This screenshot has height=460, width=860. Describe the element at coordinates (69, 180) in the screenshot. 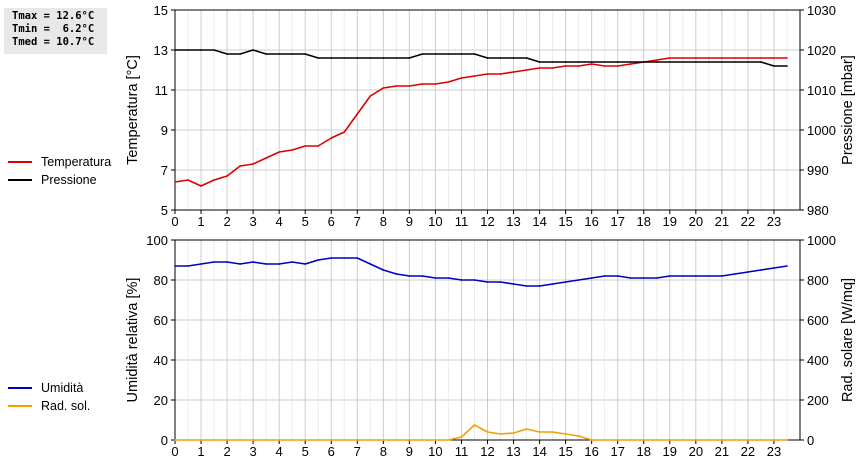

I see `legend-label-pressione: Pressione` at that location.